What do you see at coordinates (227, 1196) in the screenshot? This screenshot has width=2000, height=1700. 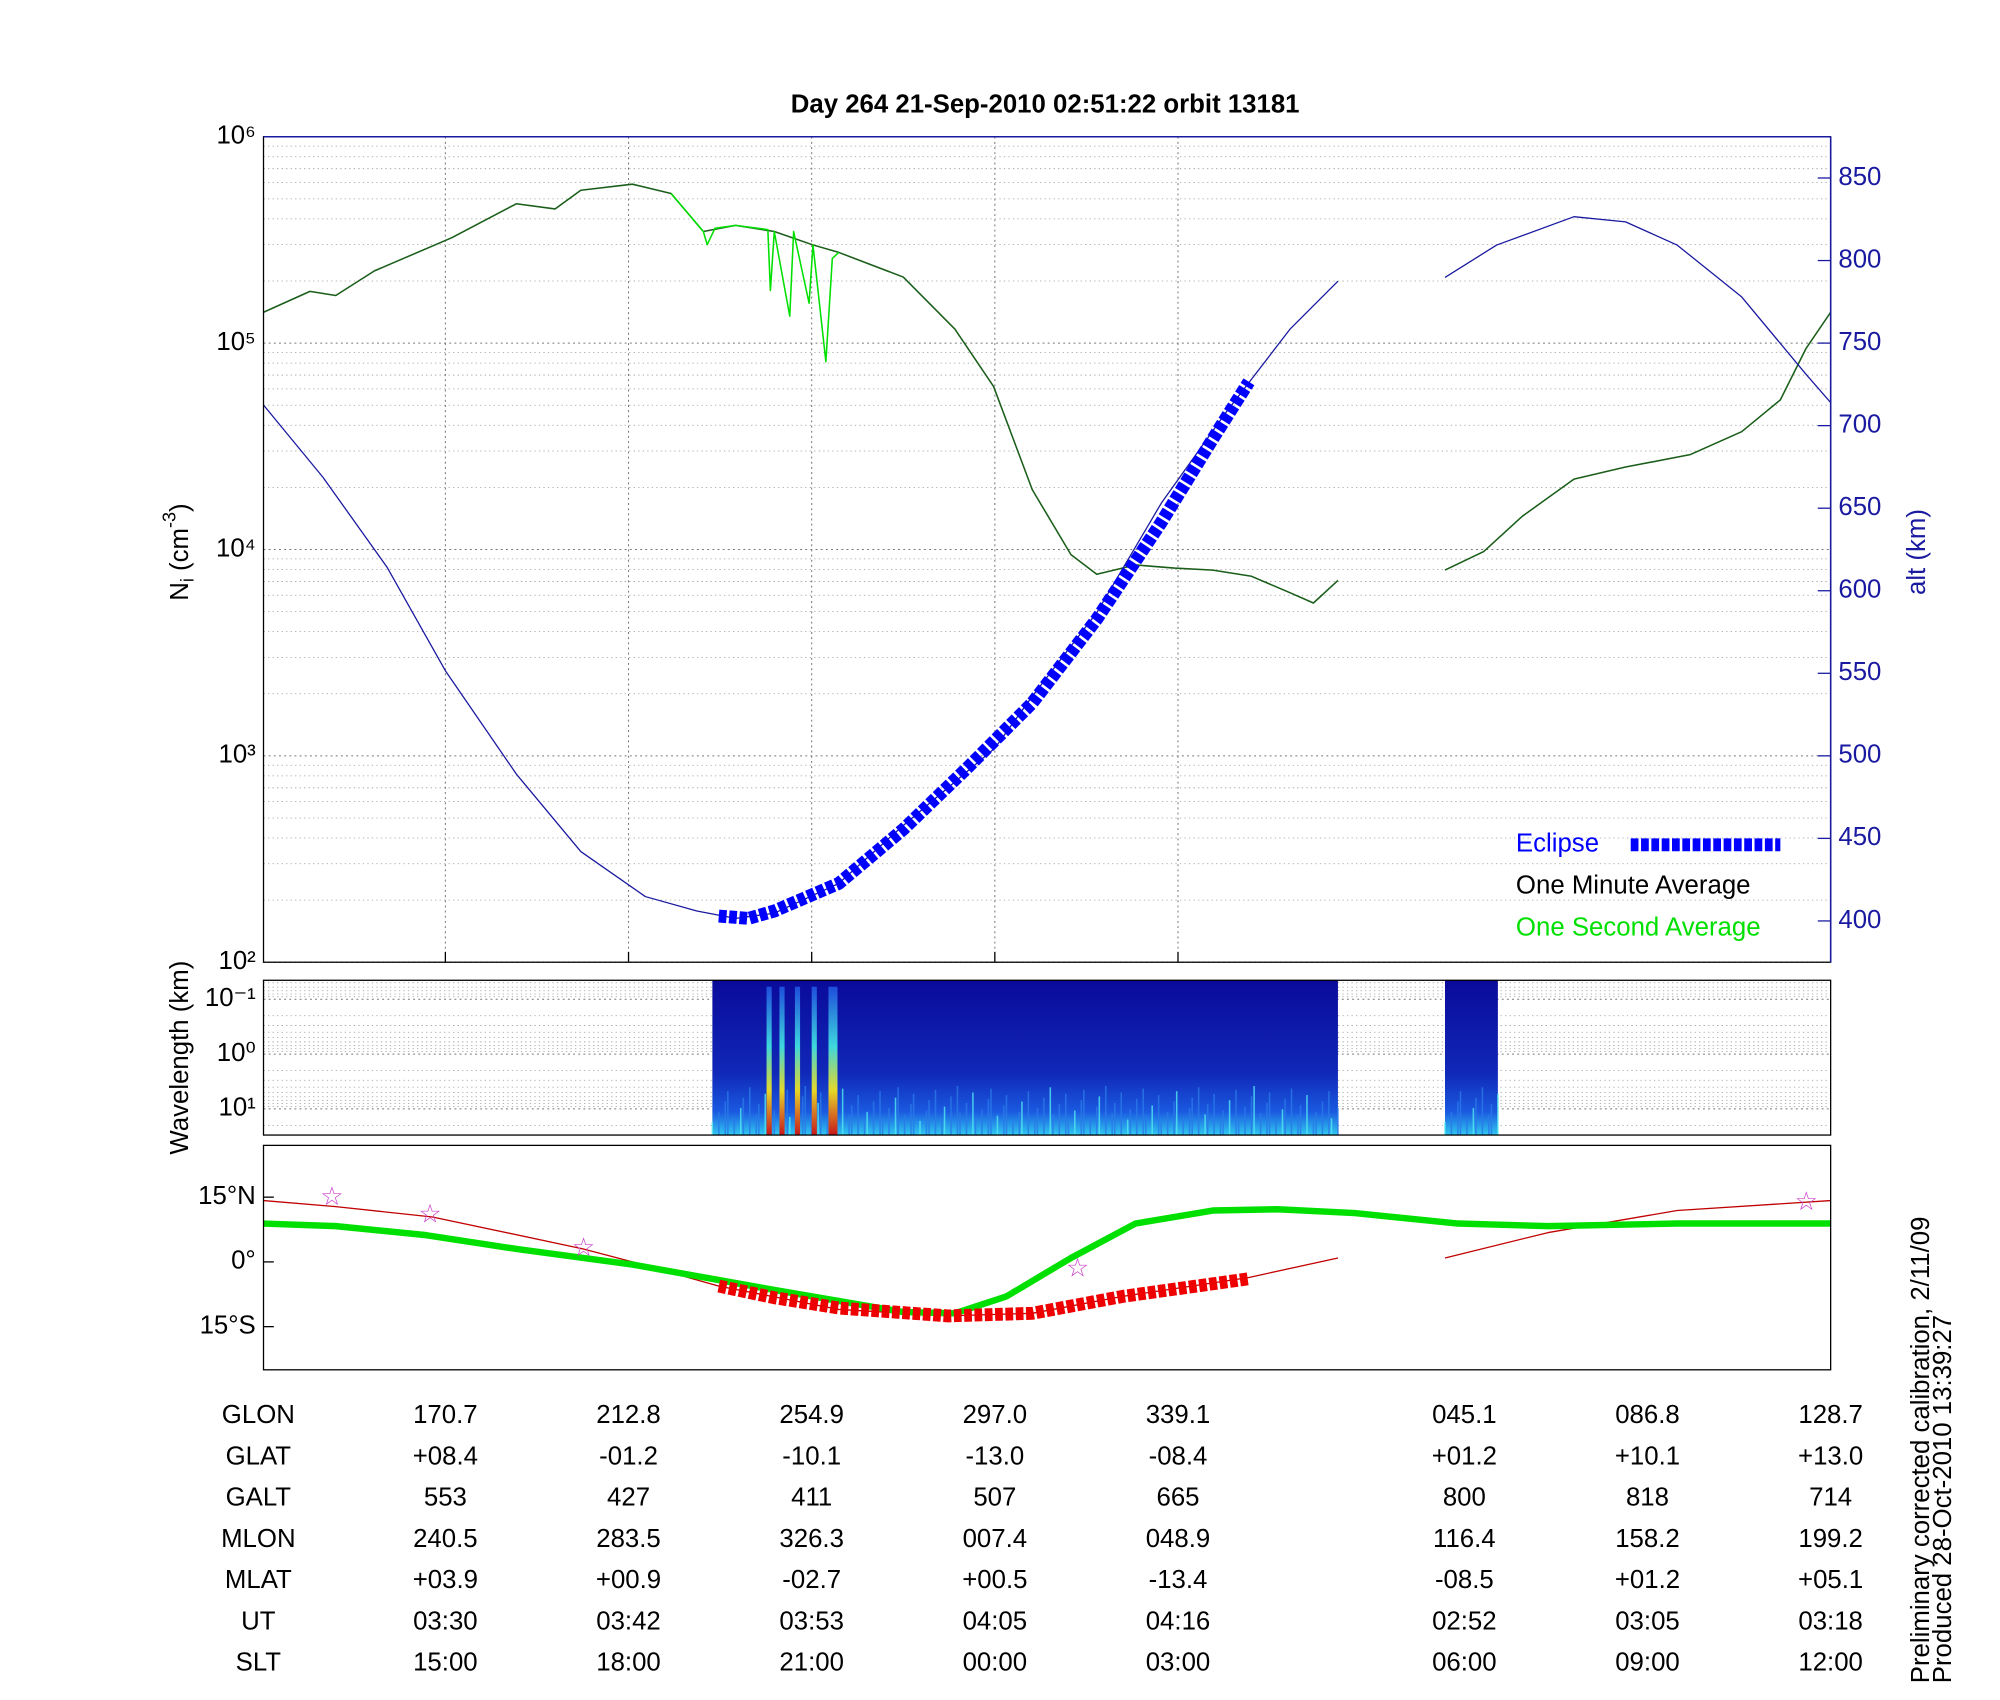 I see `y-tick-label: 15°N` at bounding box center [227, 1196].